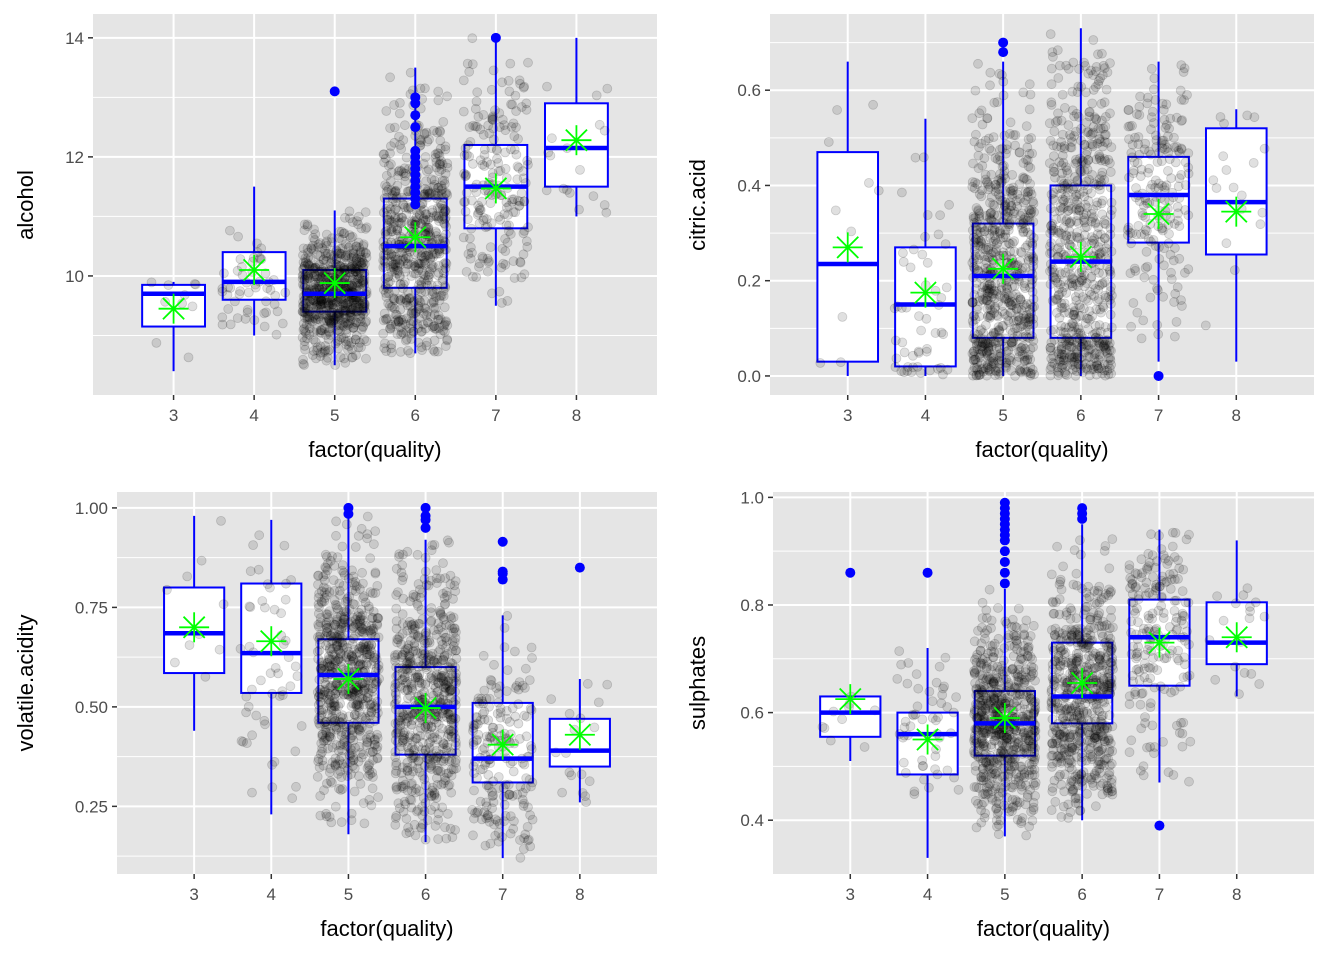 The height and width of the screenshot is (960, 1344). Describe the element at coordinates (253, 415) in the screenshot. I see `x-tick-label: 4` at that location.